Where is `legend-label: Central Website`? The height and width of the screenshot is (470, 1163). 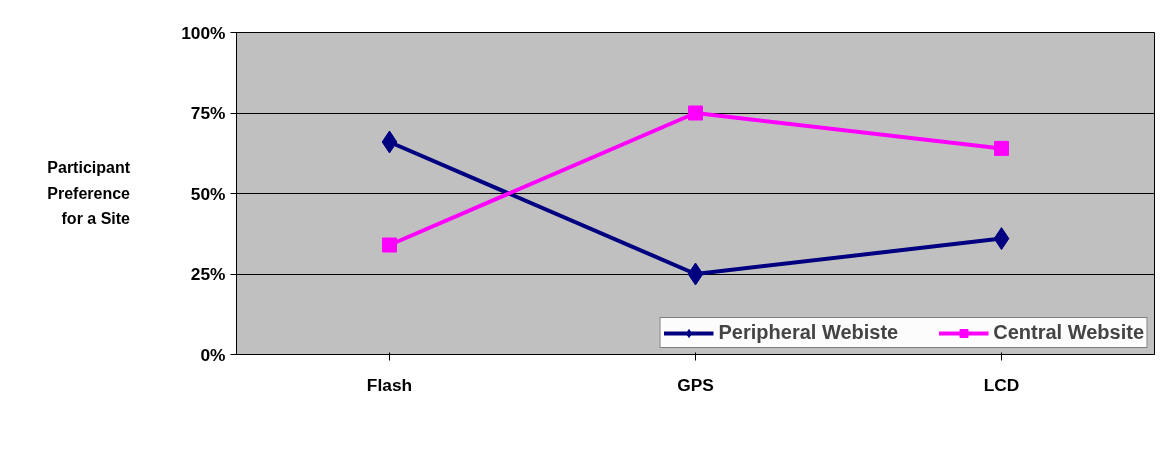 legend-label: Central Website is located at coordinates (1068, 332).